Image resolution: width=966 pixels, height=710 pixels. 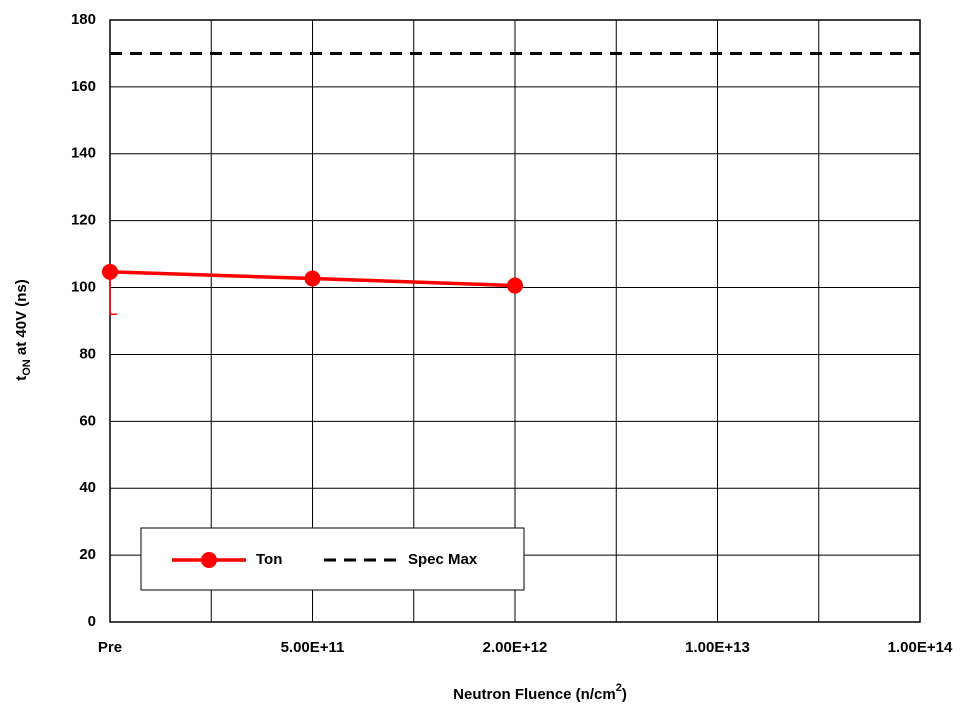 I want to click on x-tick-label: 5.00E+11, so click(x=313, y=647).